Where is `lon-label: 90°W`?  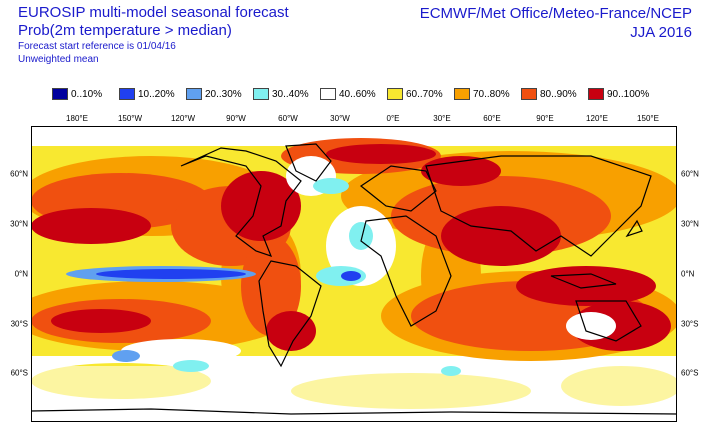
lon-label: 90°W is located at coordinates (236, 118).